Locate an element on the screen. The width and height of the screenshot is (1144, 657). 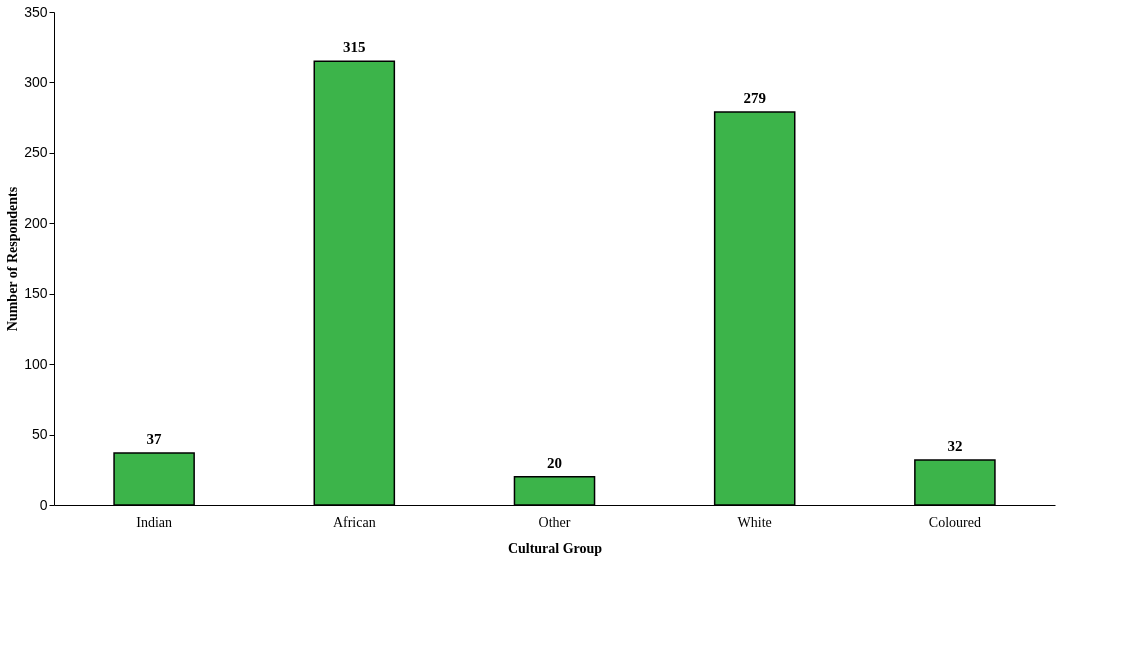
y-axis-title: Number of Respondents is located at coordinates (13, 259).